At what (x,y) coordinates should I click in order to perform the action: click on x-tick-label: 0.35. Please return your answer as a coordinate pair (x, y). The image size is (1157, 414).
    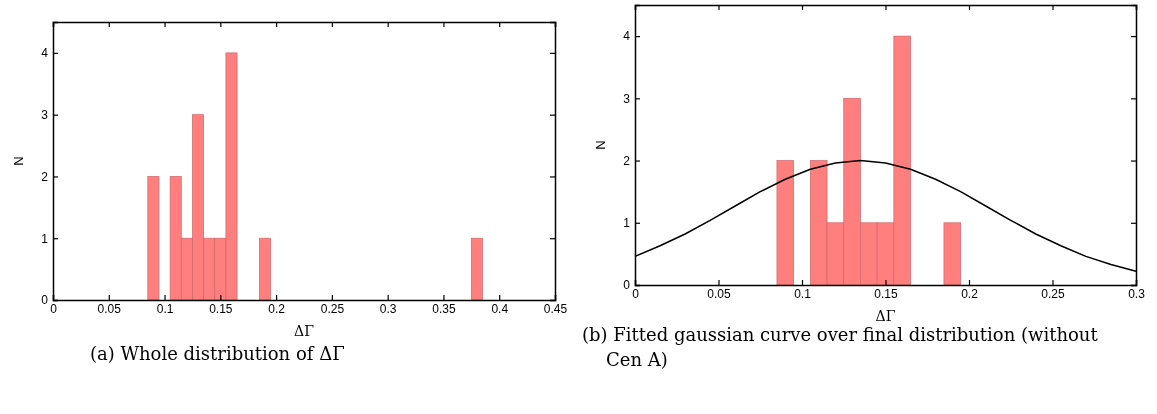
    Looking at the image, I should click on (444, 308).